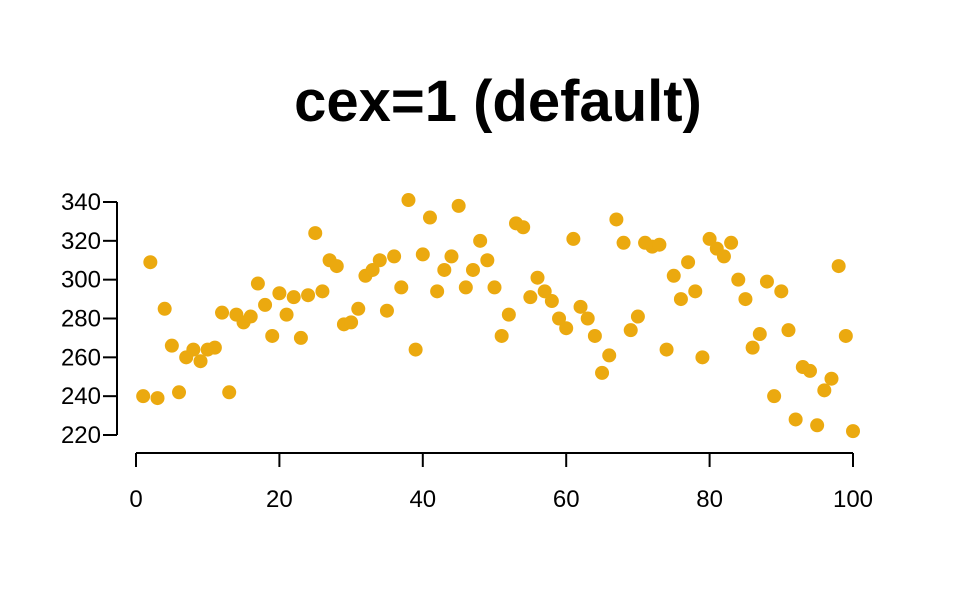  I want to click on y-tick-label: 340, so click(81, 202).